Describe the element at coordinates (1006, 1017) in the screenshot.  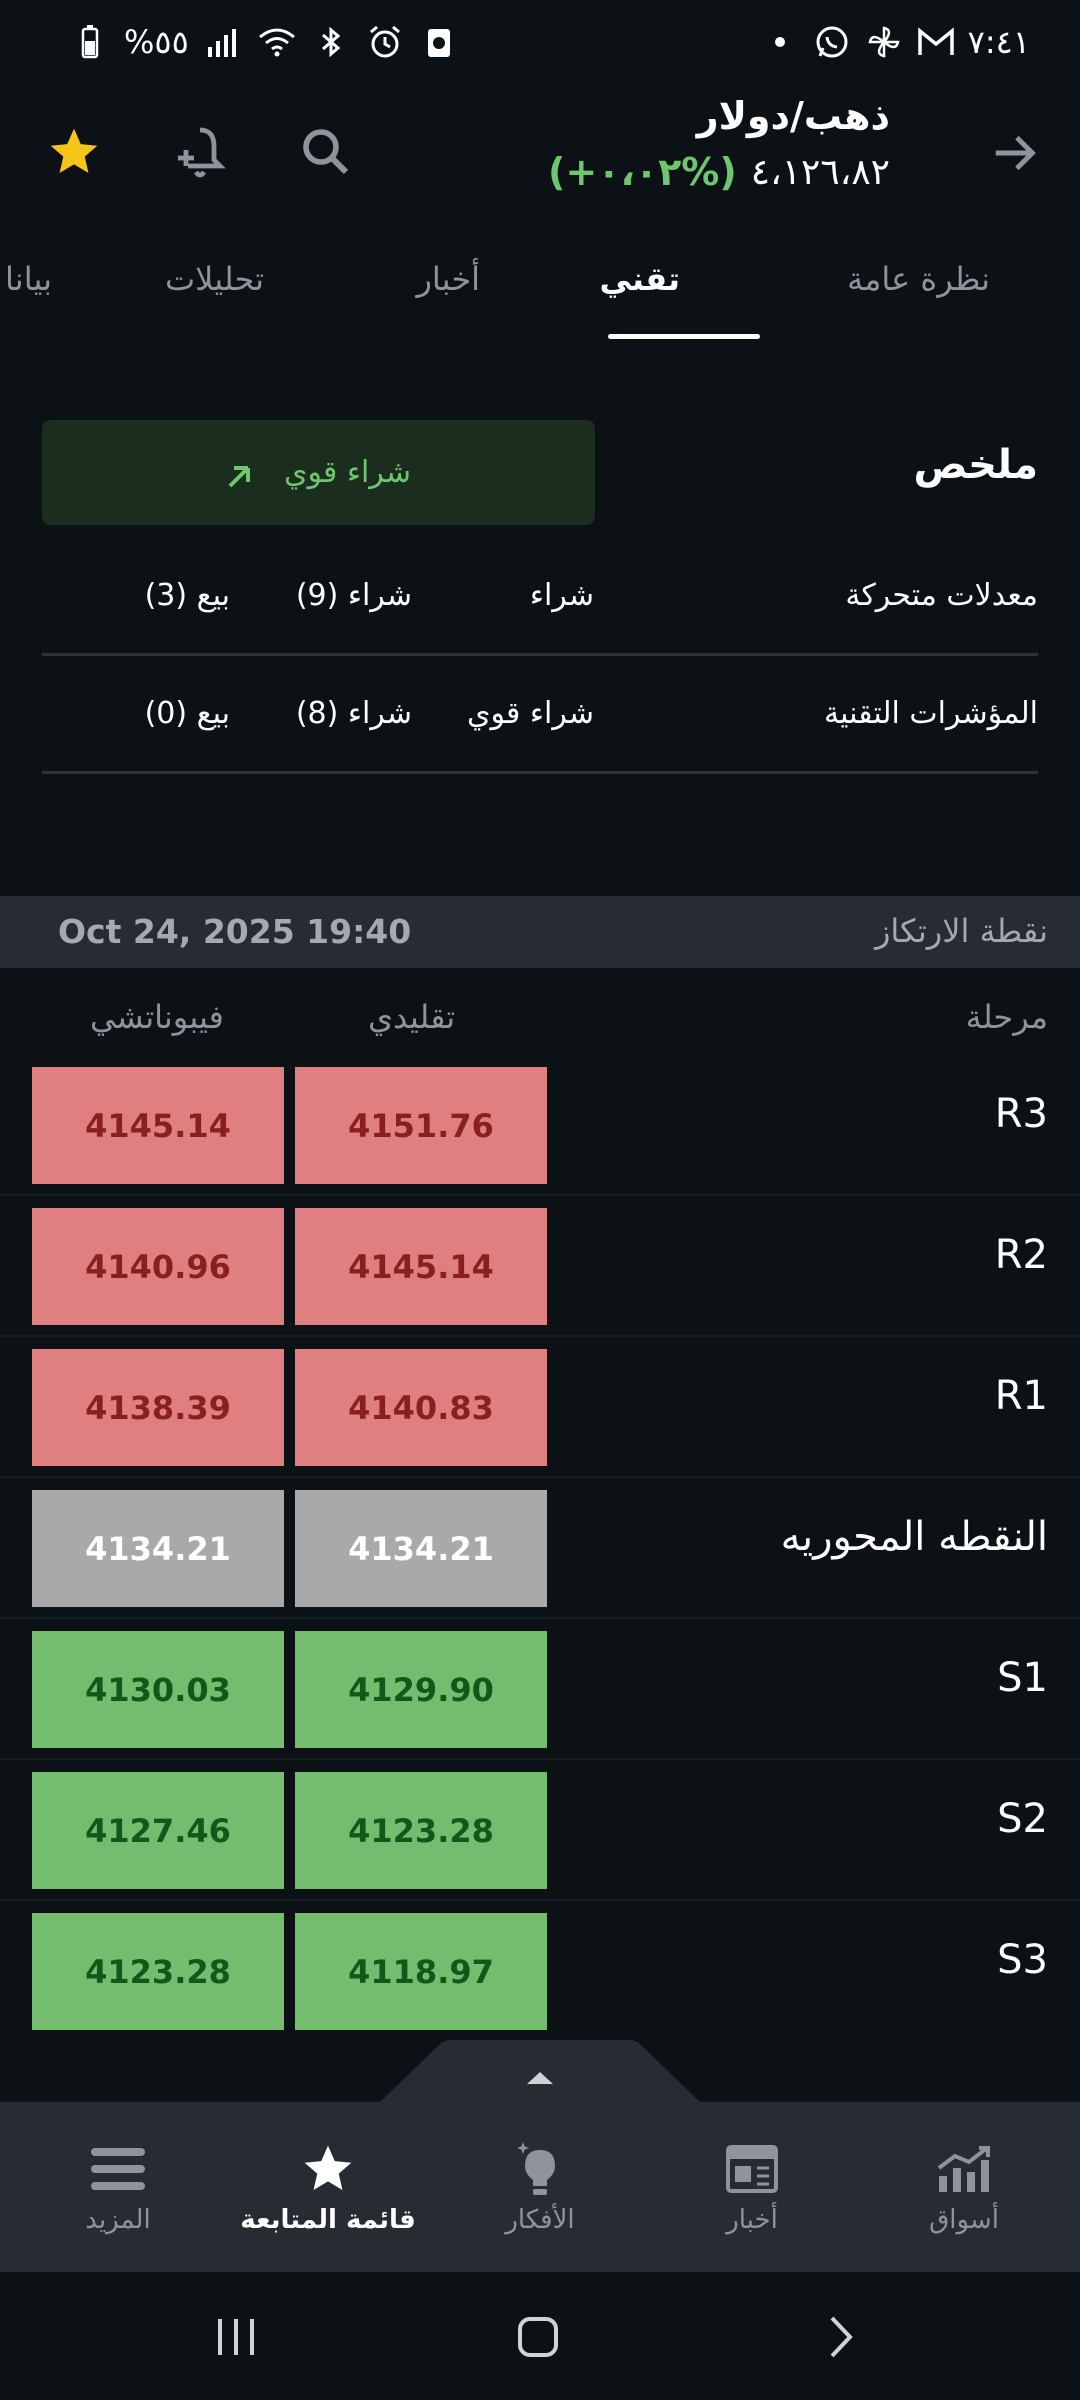
I see `col-level-header: مرحلة` at that location.